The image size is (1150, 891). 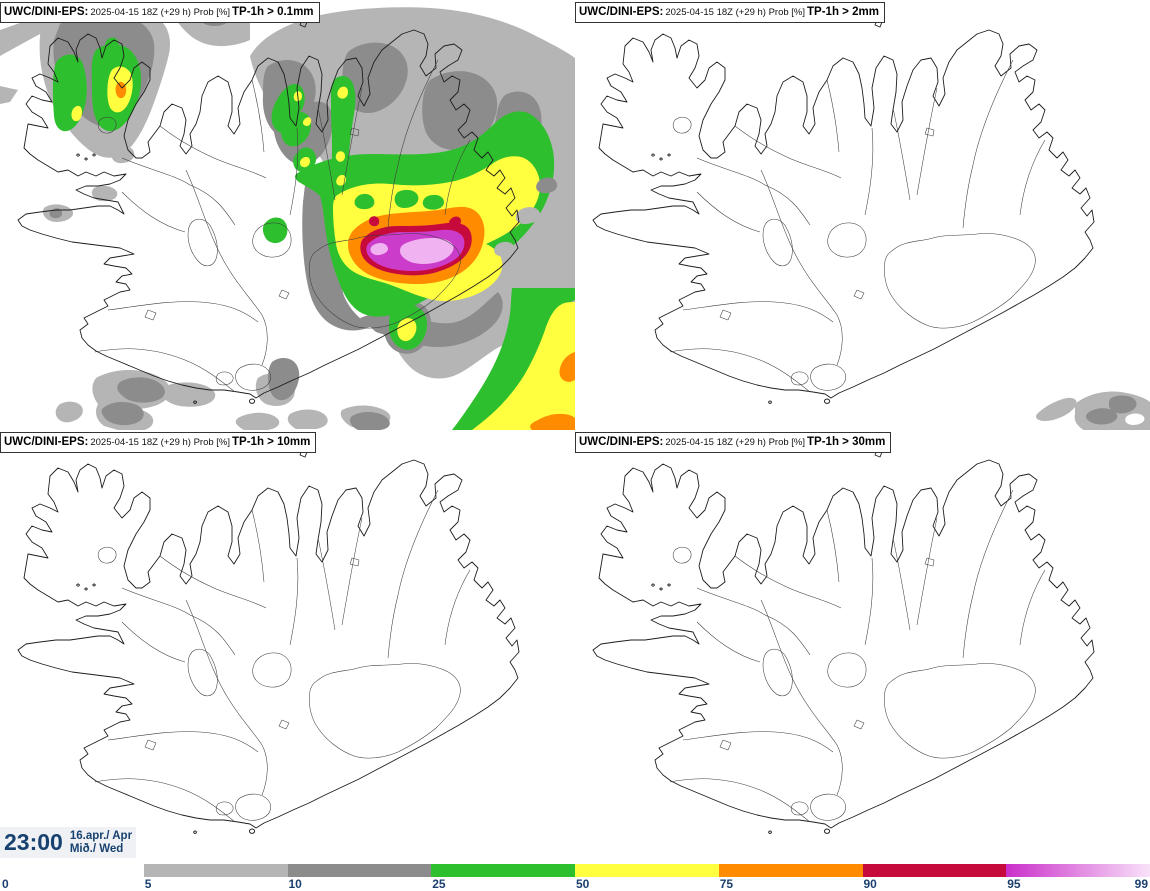 What do you see at coordinates (273, 12) in the screenshot?
I see `threshold-label: TP-1h > 0.1mm` at bounding box center [273, 12].